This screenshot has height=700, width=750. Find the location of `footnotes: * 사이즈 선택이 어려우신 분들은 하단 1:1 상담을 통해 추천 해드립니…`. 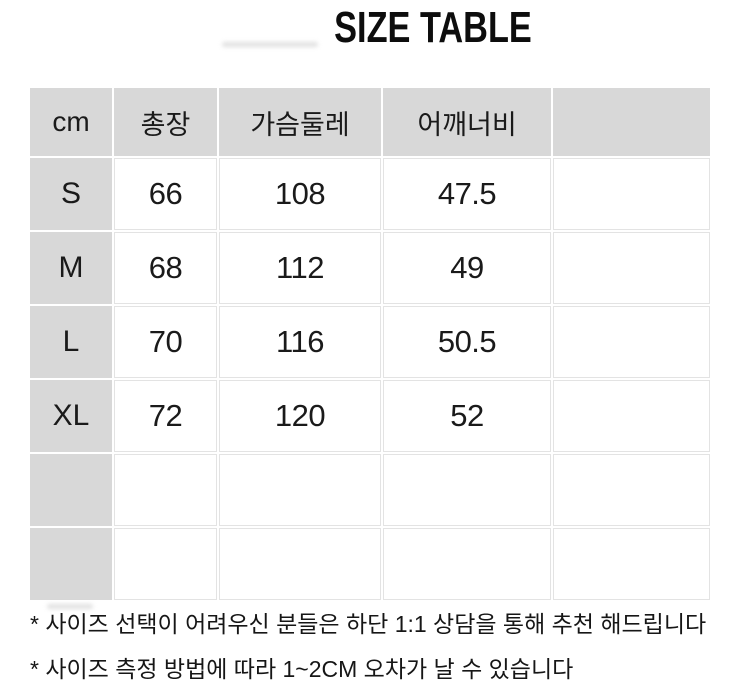

footnotes: * 사이즈 선택이 어려우신 분들은 하단 1:1 상담을 통해 추천 해드립니… is located at coordinates (380, 654).